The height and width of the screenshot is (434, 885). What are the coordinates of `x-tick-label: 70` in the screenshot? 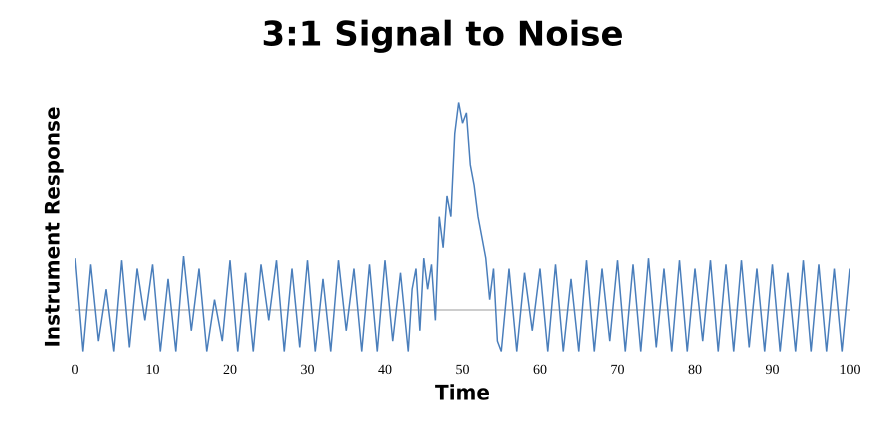 It's located at (617, 370).